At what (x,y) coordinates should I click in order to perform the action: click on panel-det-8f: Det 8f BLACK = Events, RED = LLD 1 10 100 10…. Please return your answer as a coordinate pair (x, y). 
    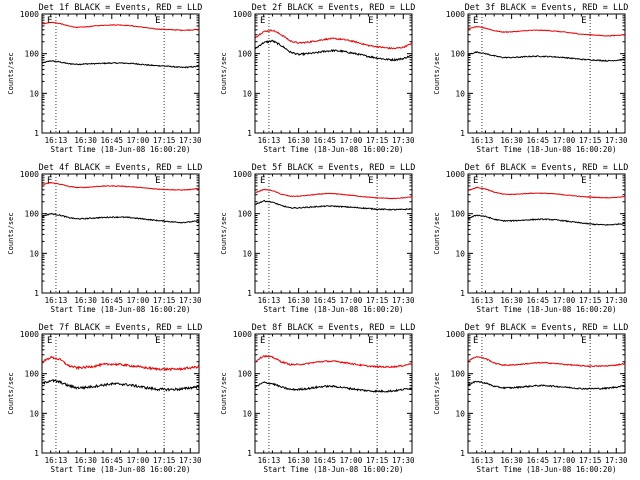
    Looking at the image, I should click on (317, 398).